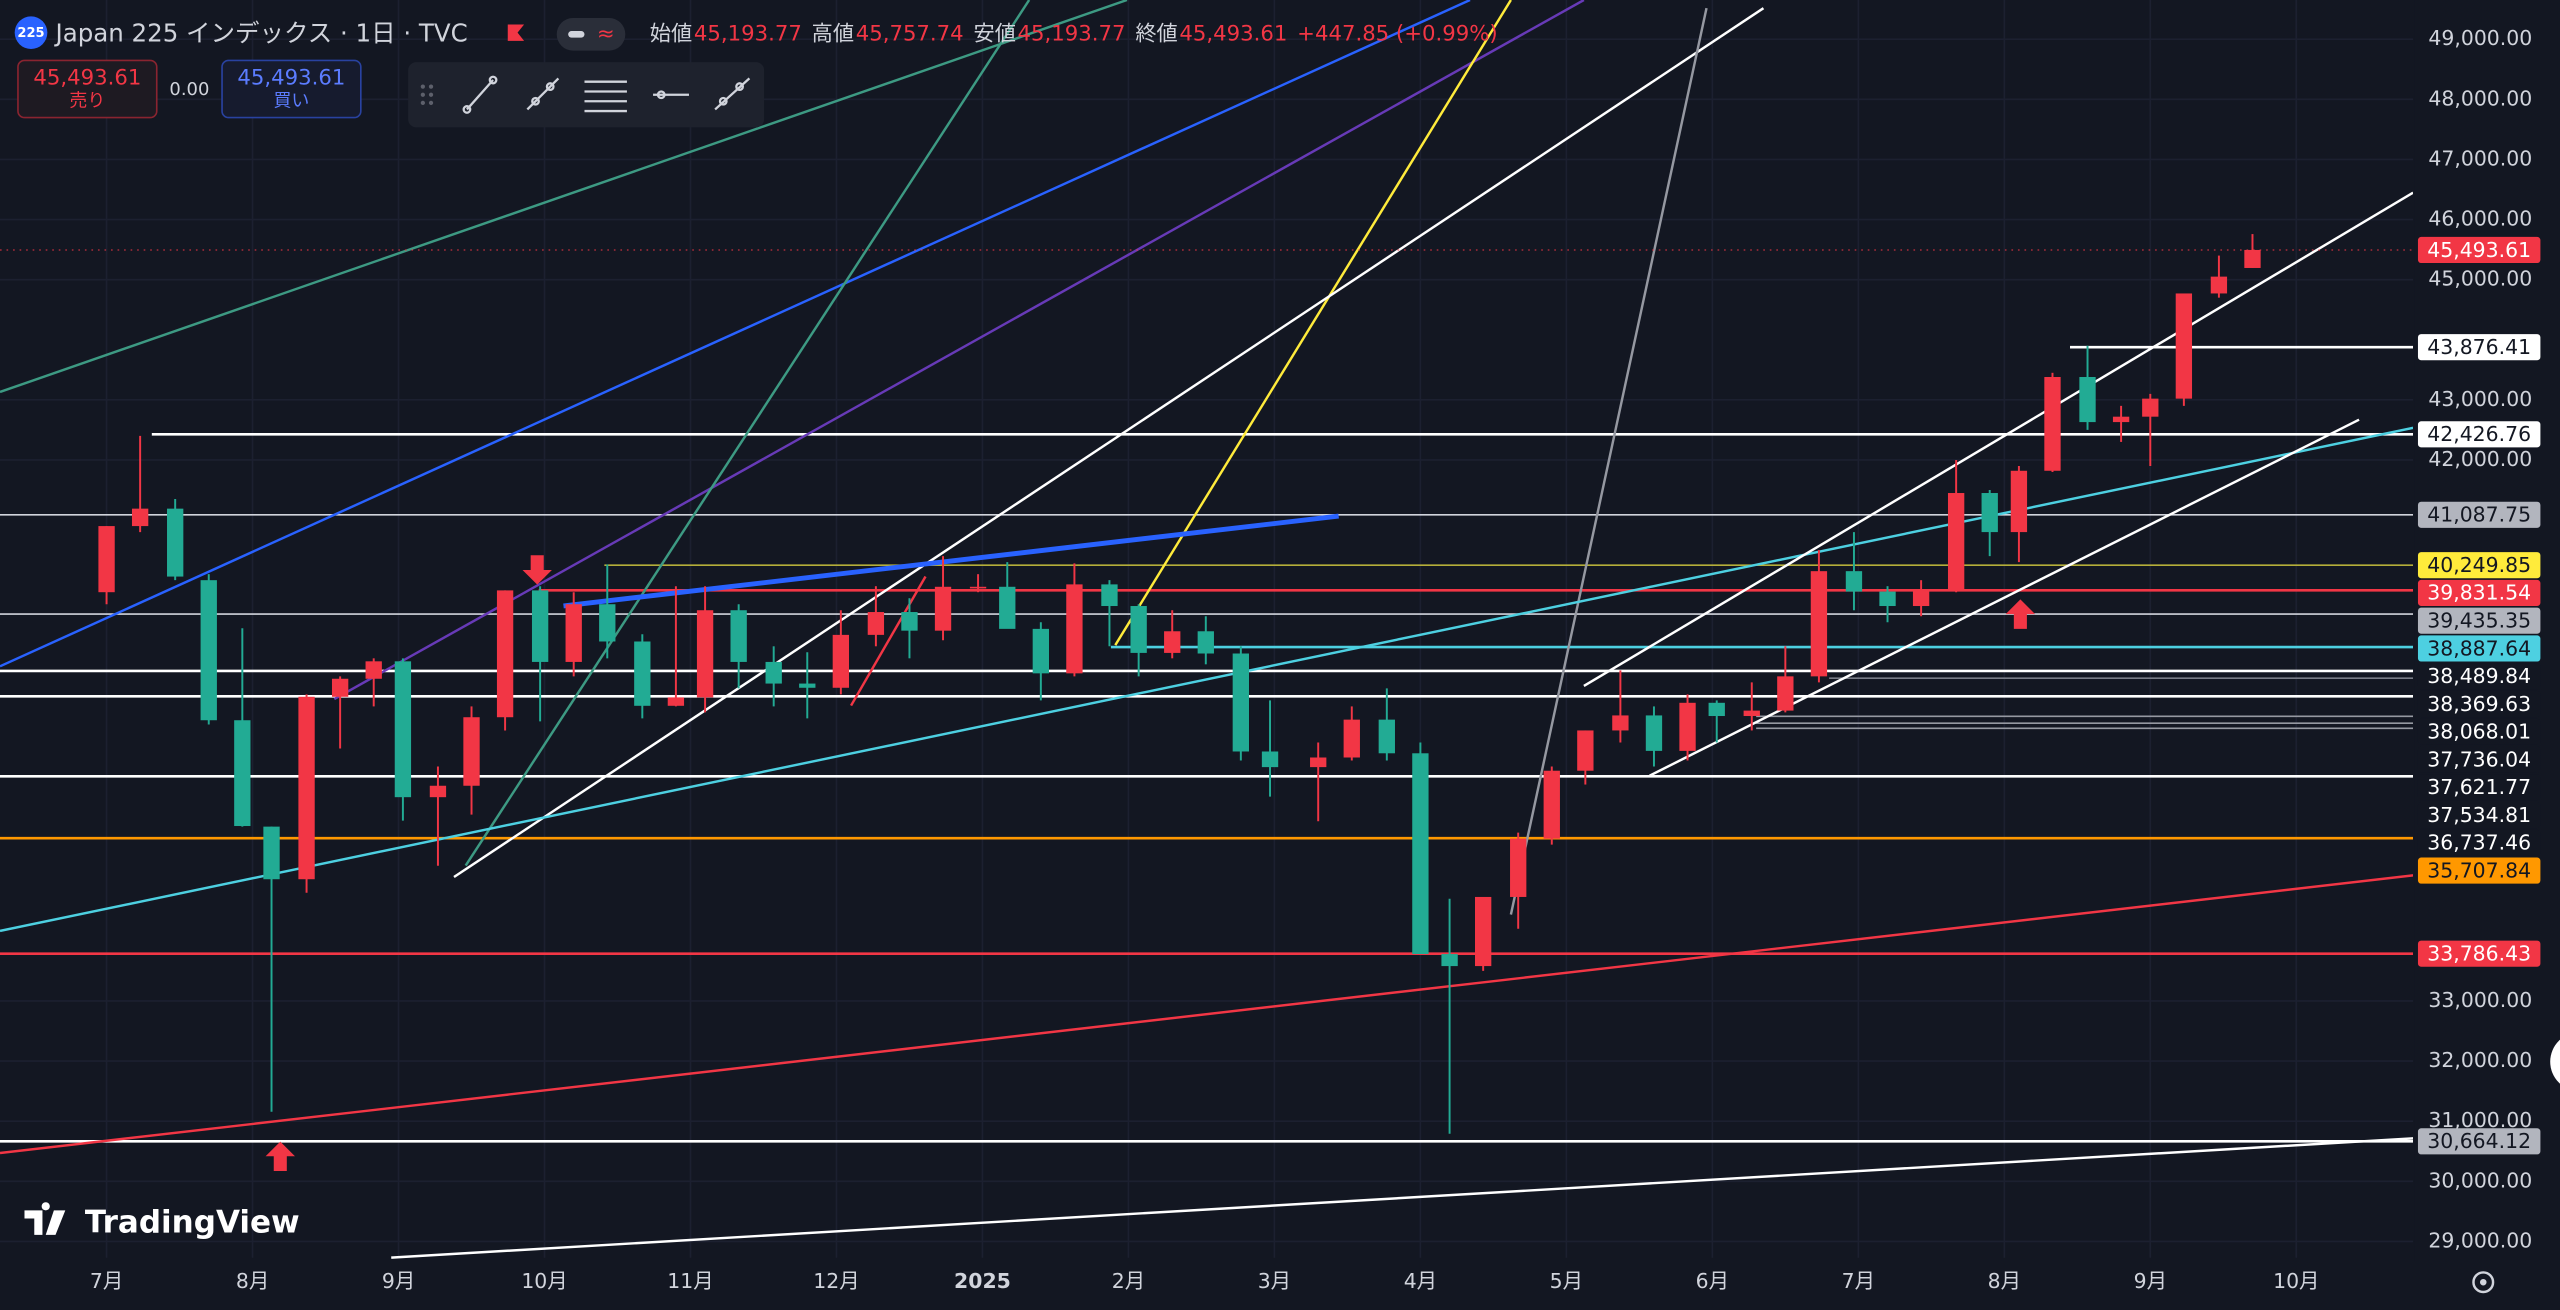 This screenshot has height=1310, width=2560. What do you see at coordinates (106, 1281) in the screenshot?
I see `x-tick-label: 7月` at bounding box center [106, 1281].